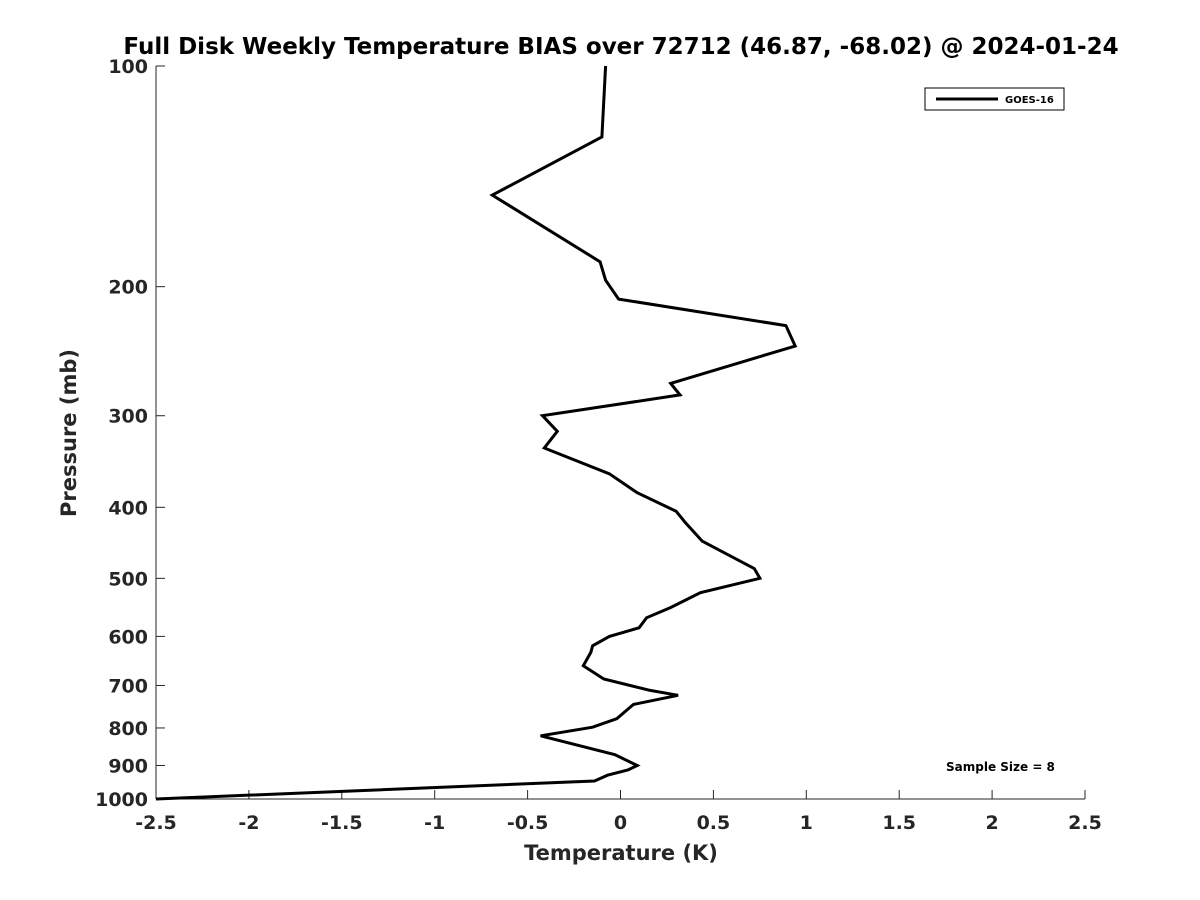  What do you see at coordinates (128, 729) in the screenshot?
I see `y-tick-label: 800` at bounding box center [128, 729].